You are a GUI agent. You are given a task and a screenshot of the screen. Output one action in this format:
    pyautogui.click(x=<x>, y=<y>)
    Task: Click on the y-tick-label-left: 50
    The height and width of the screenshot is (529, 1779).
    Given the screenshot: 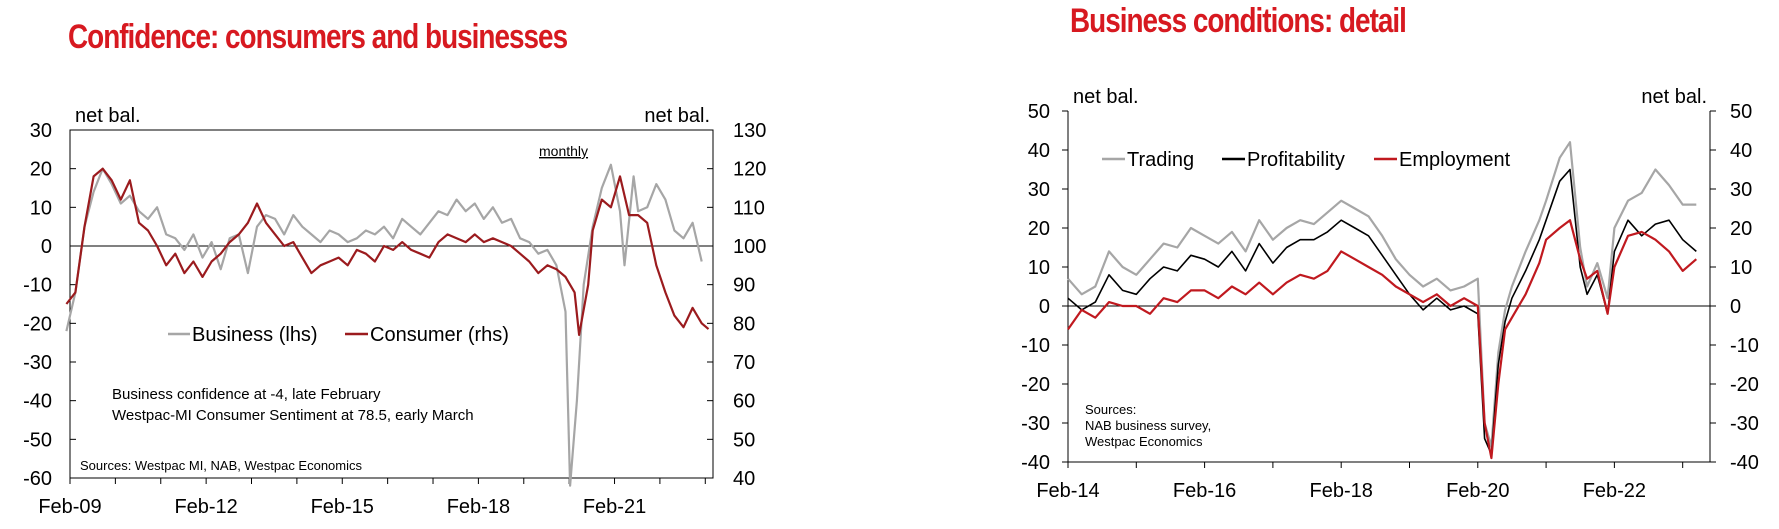 What is the action you would take?
    pyautogui.click(x=1039, y=112)
    